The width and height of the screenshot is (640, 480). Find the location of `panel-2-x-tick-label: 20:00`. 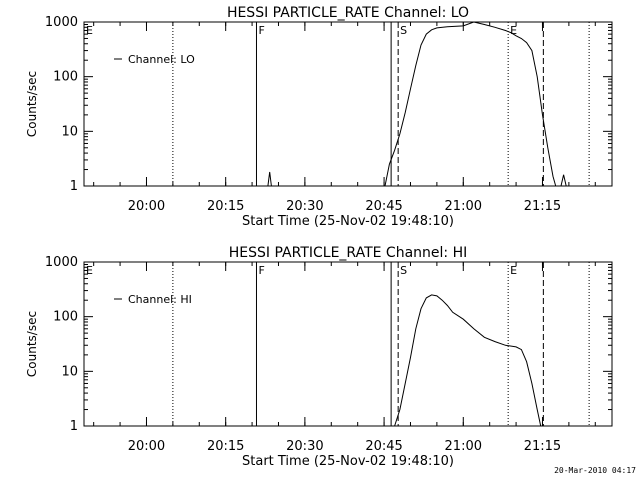

panel-2-x-tick-label: 20:00 is located at coordinates (146, 446).